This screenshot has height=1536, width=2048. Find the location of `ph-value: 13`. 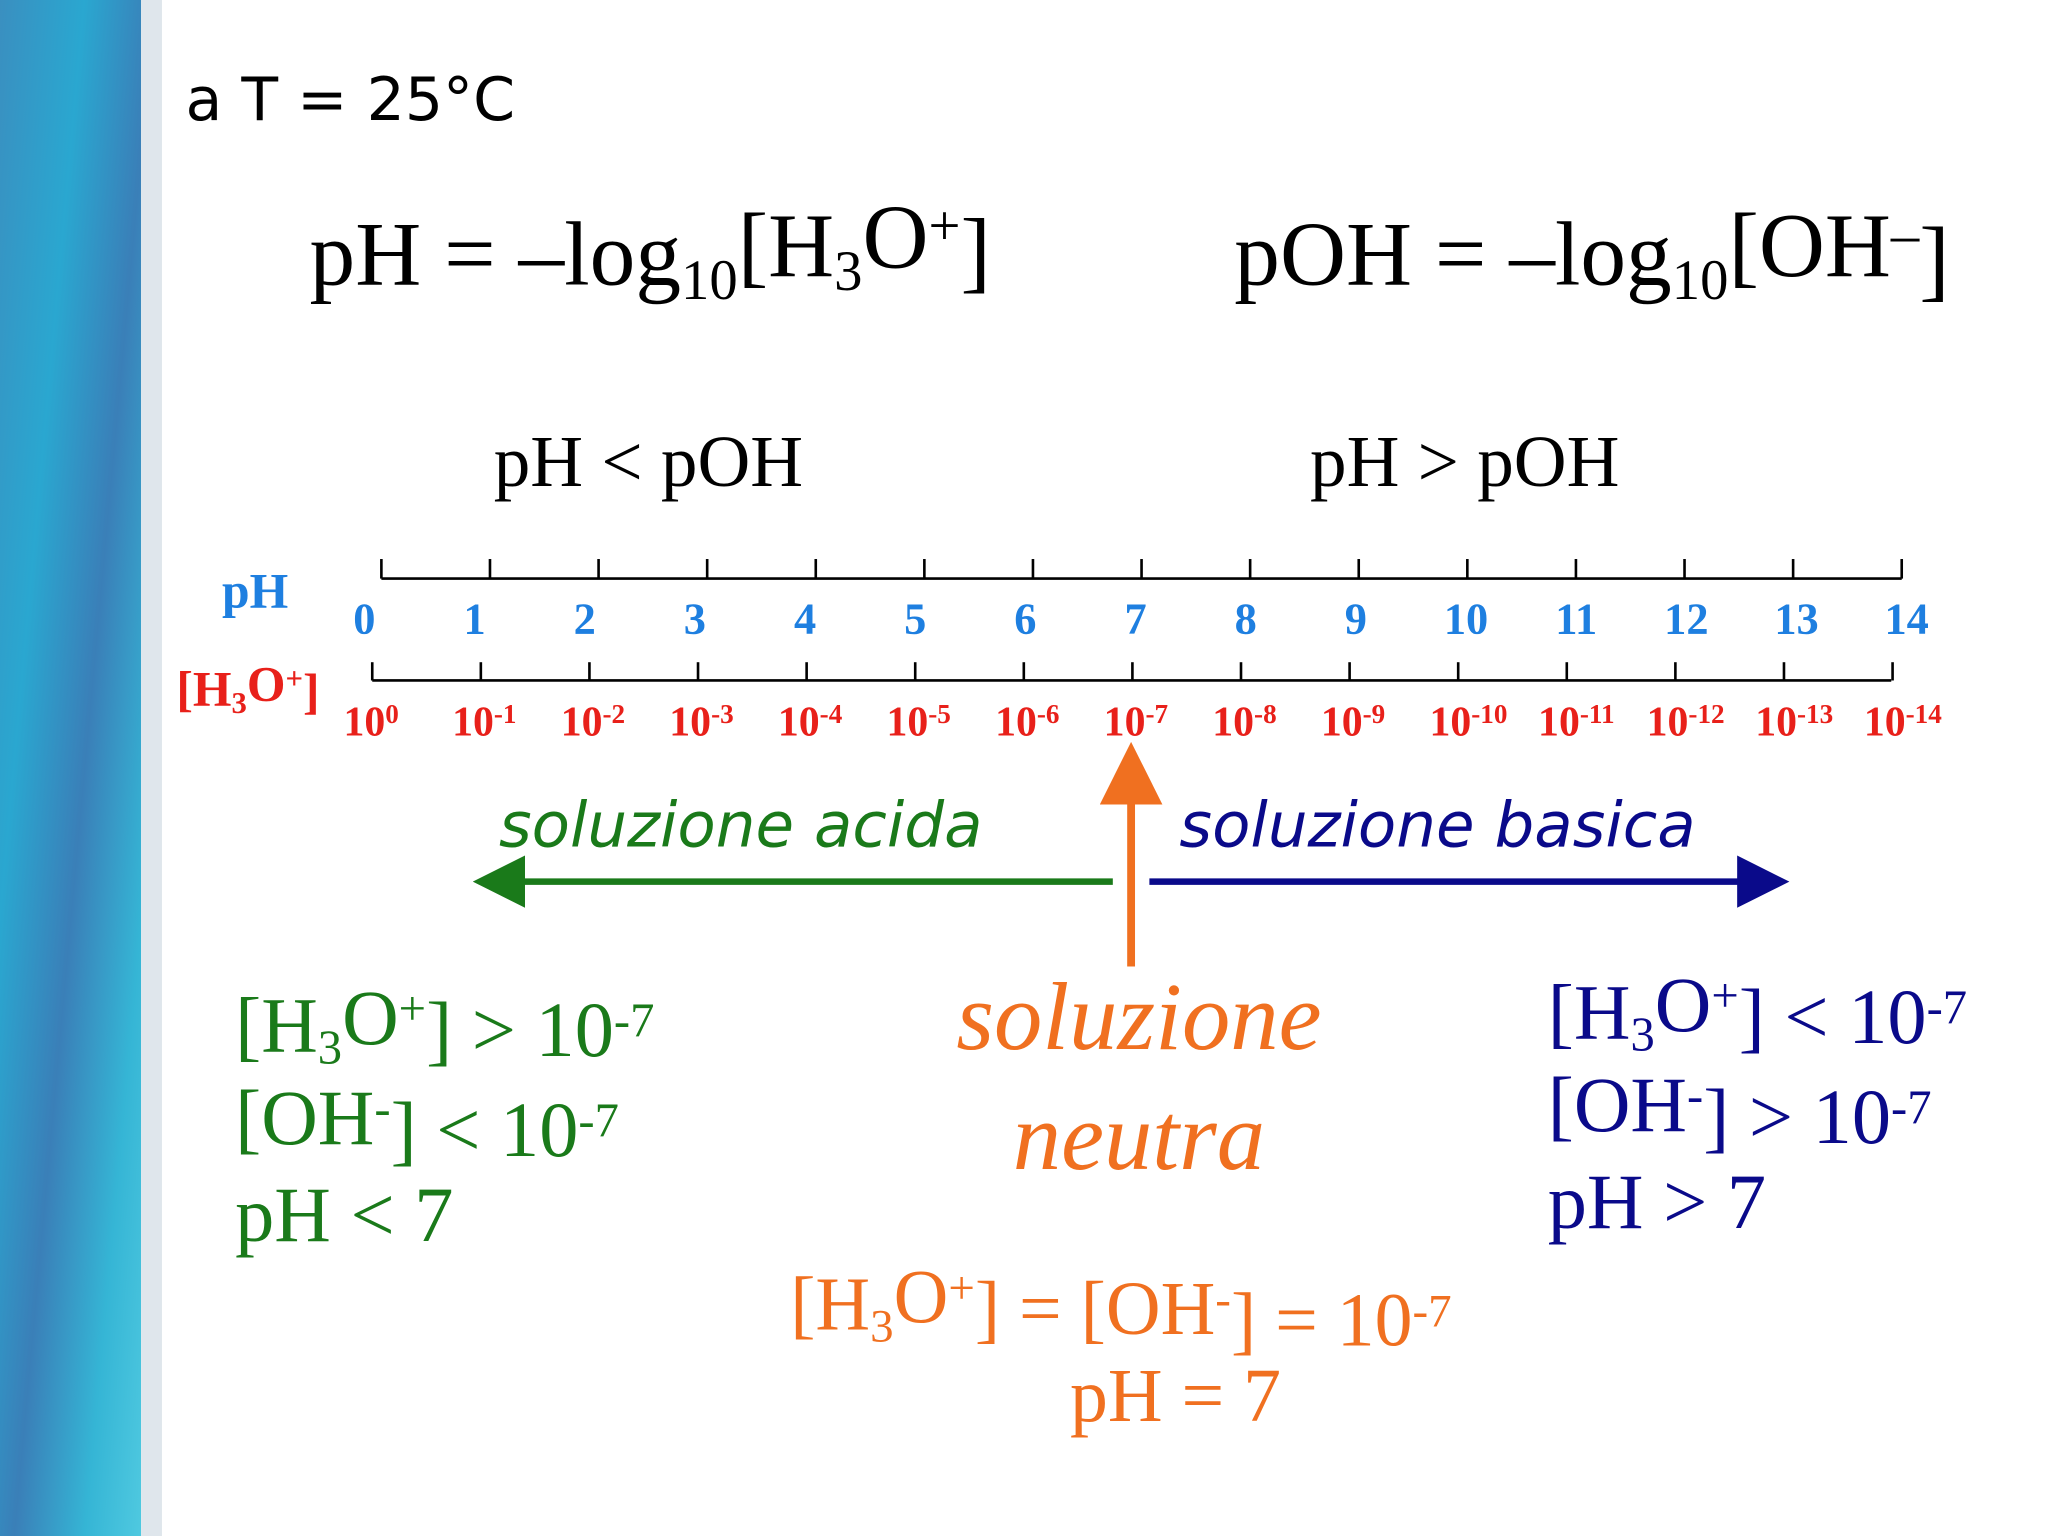

ph-value: 13 is located at coordinates (1796, 618).